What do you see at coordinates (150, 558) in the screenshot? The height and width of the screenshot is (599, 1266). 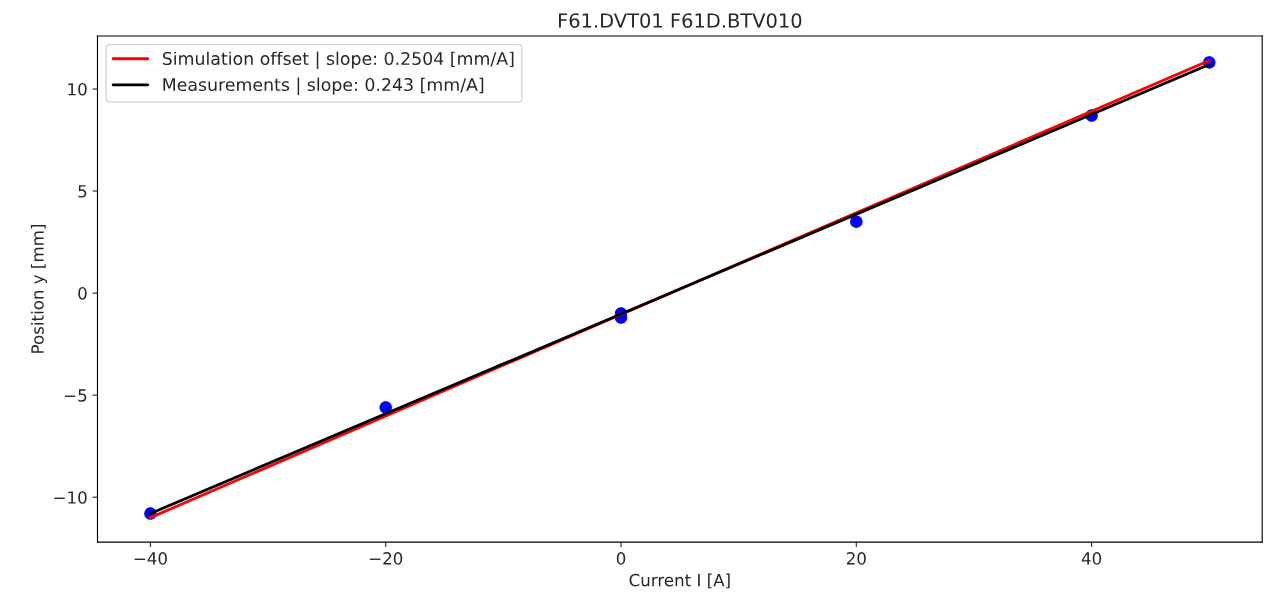 I see `x-tick-label: −40` at bounding box center [150, 558].